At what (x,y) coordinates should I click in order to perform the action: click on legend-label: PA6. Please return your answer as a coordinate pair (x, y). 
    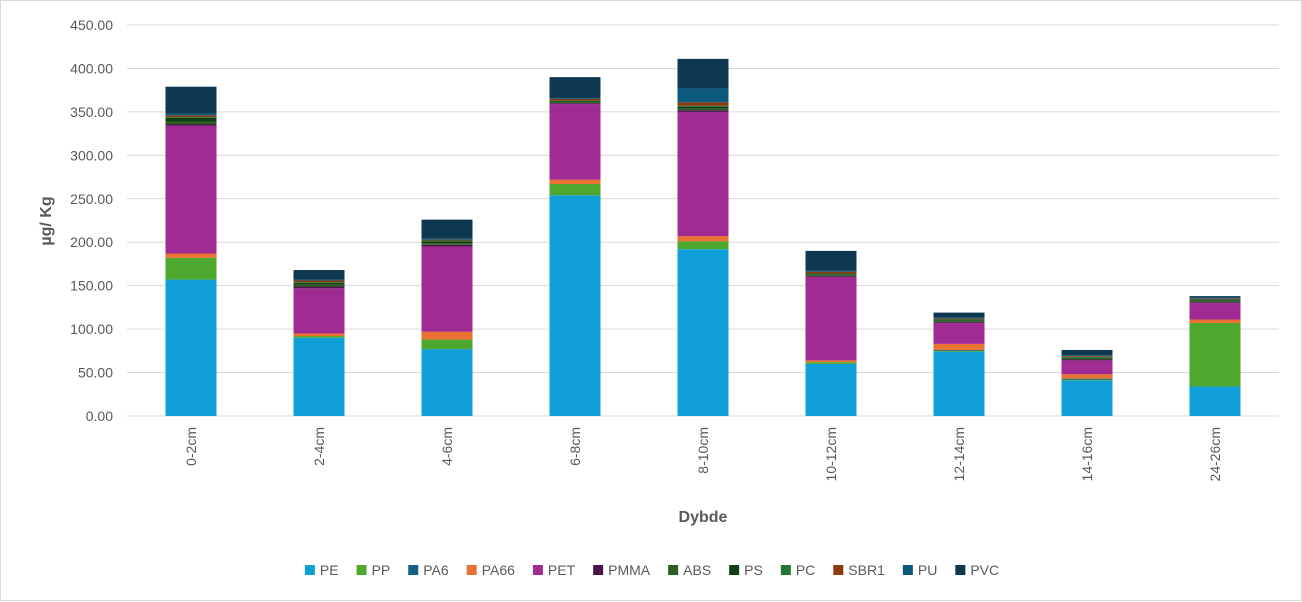
    Looking at the image, I should click on (436, 570).